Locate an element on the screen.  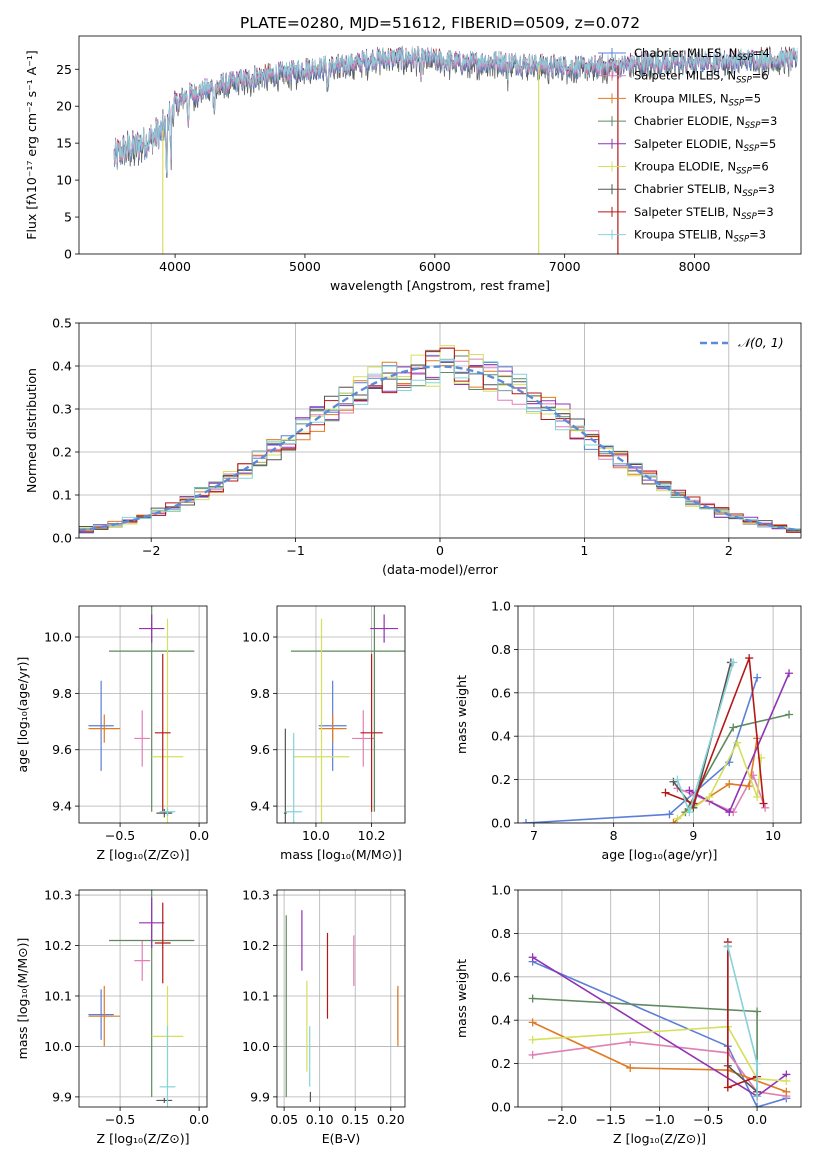
x-tick-label: 0 is located at coordinates (440, 550).